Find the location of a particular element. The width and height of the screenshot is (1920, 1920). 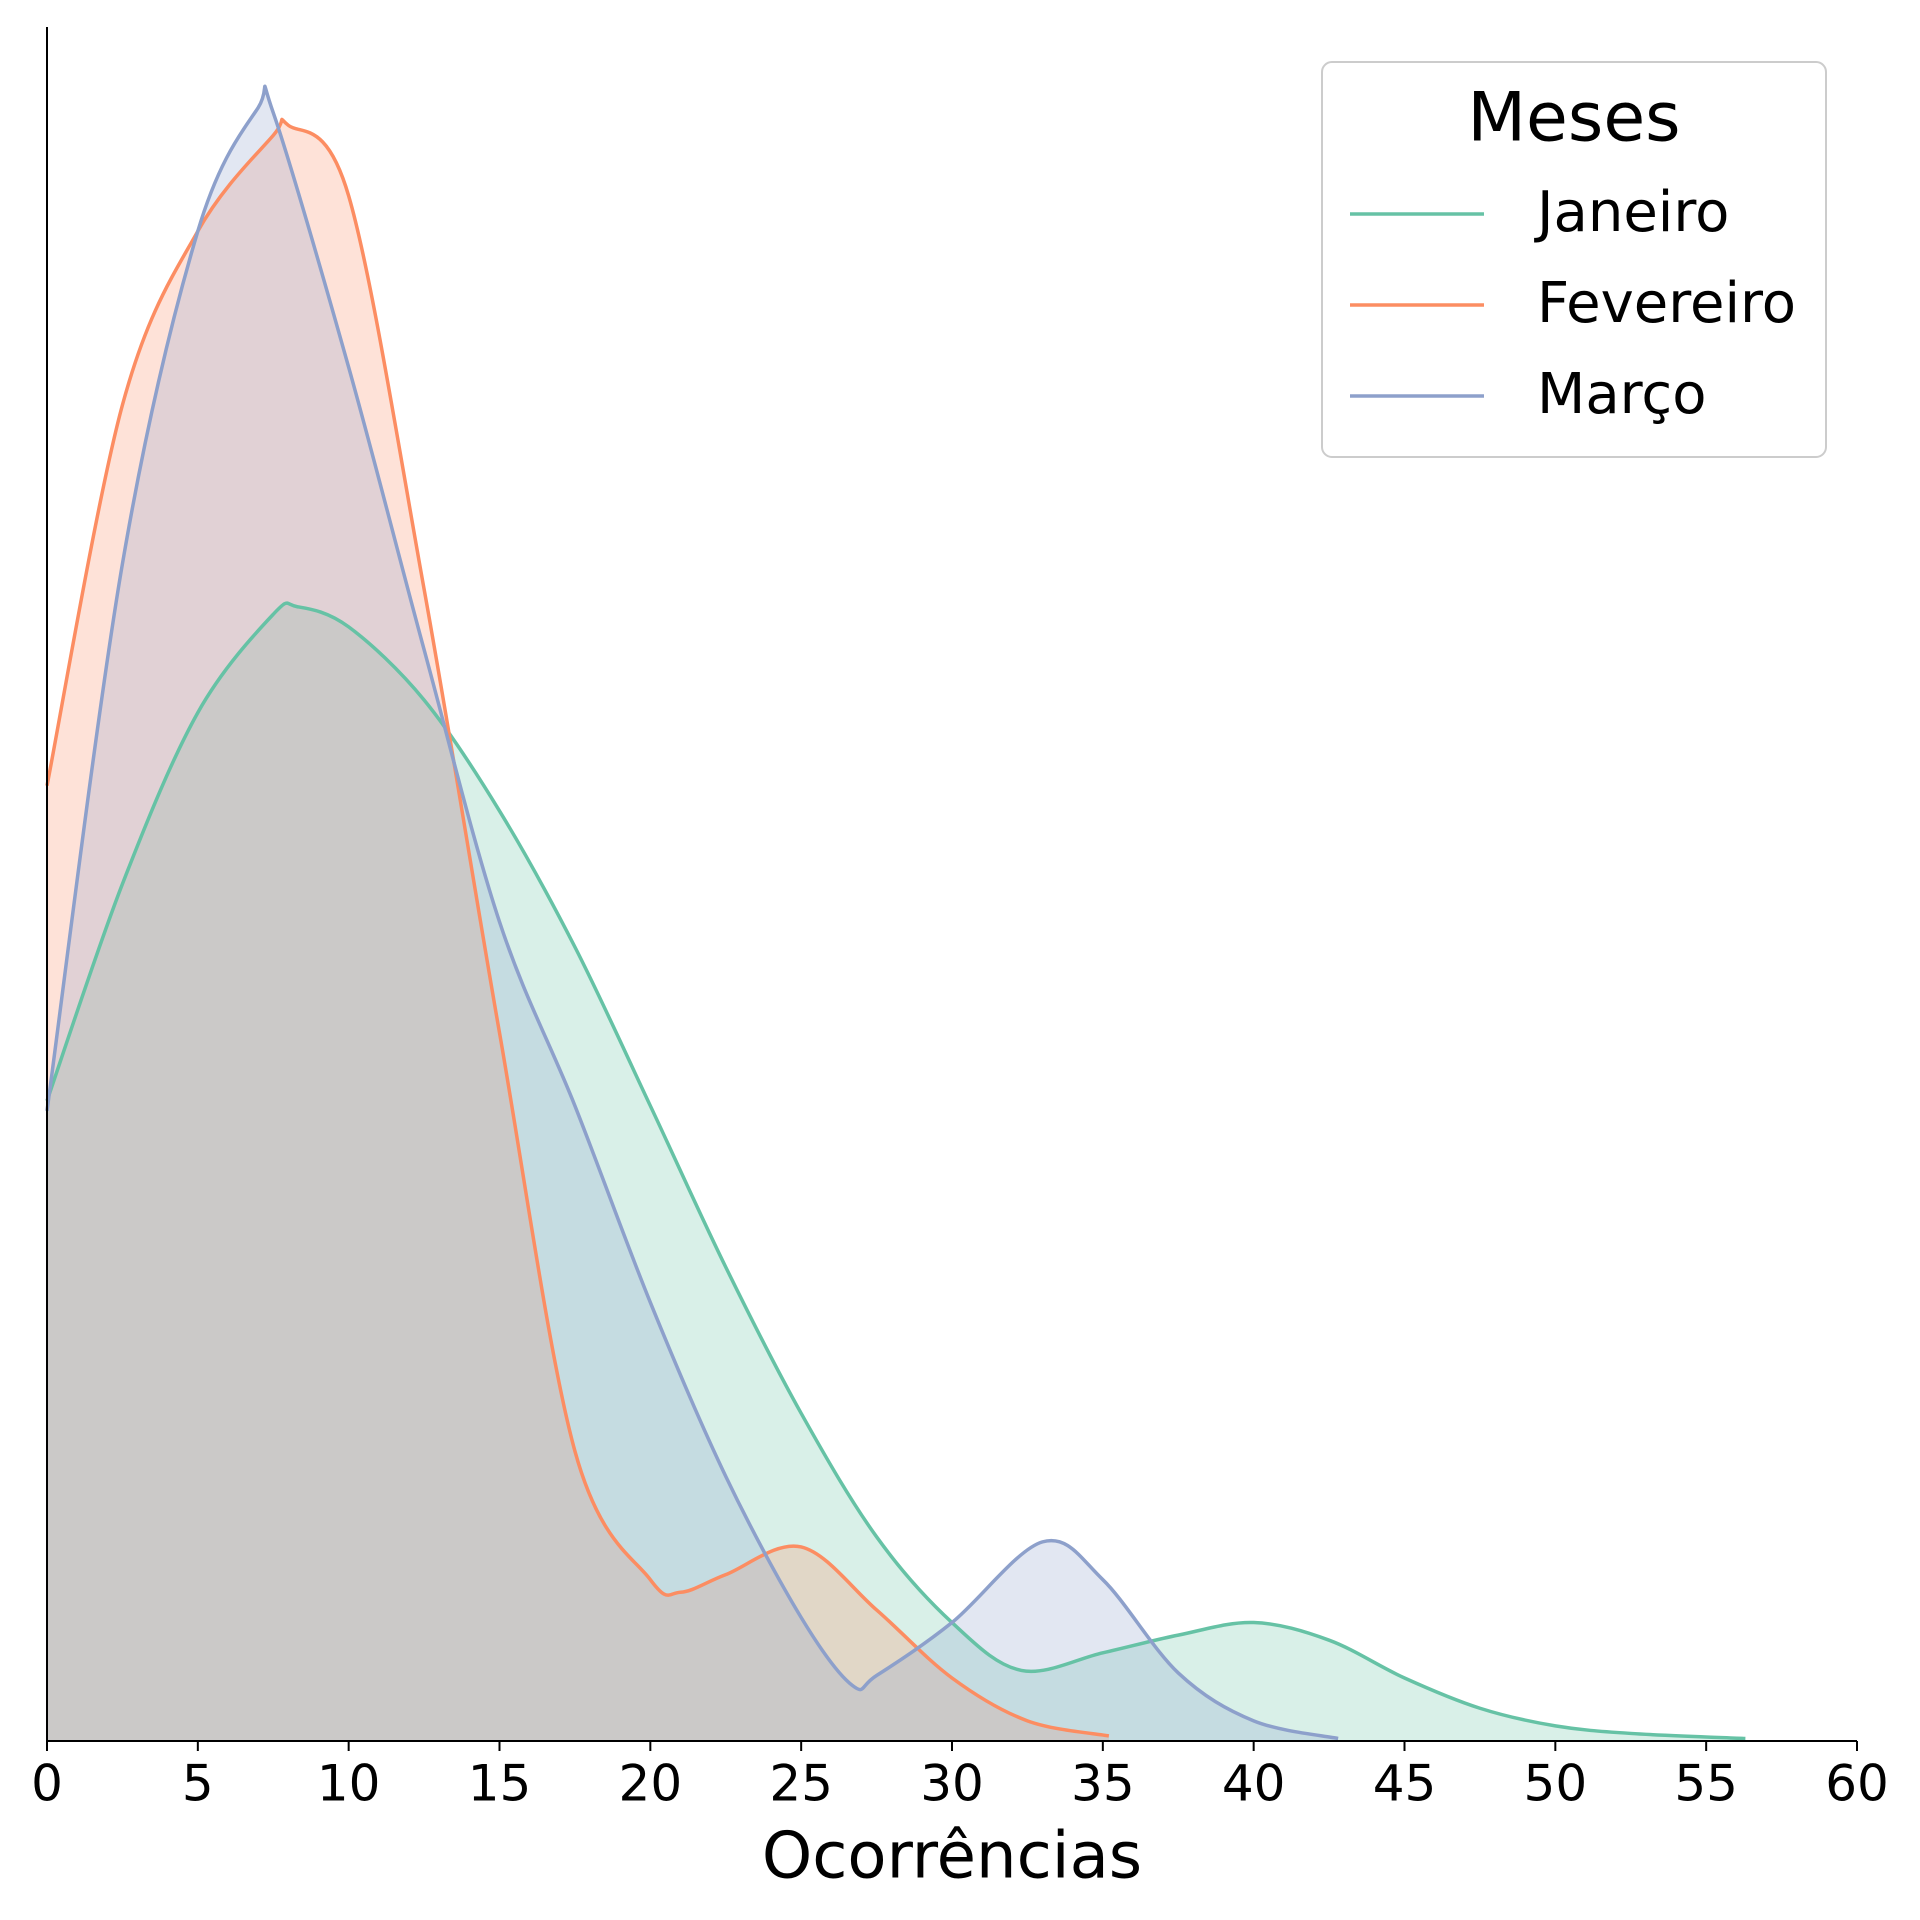

x-tick-label: 25 is located at coordinates (801, 1784).